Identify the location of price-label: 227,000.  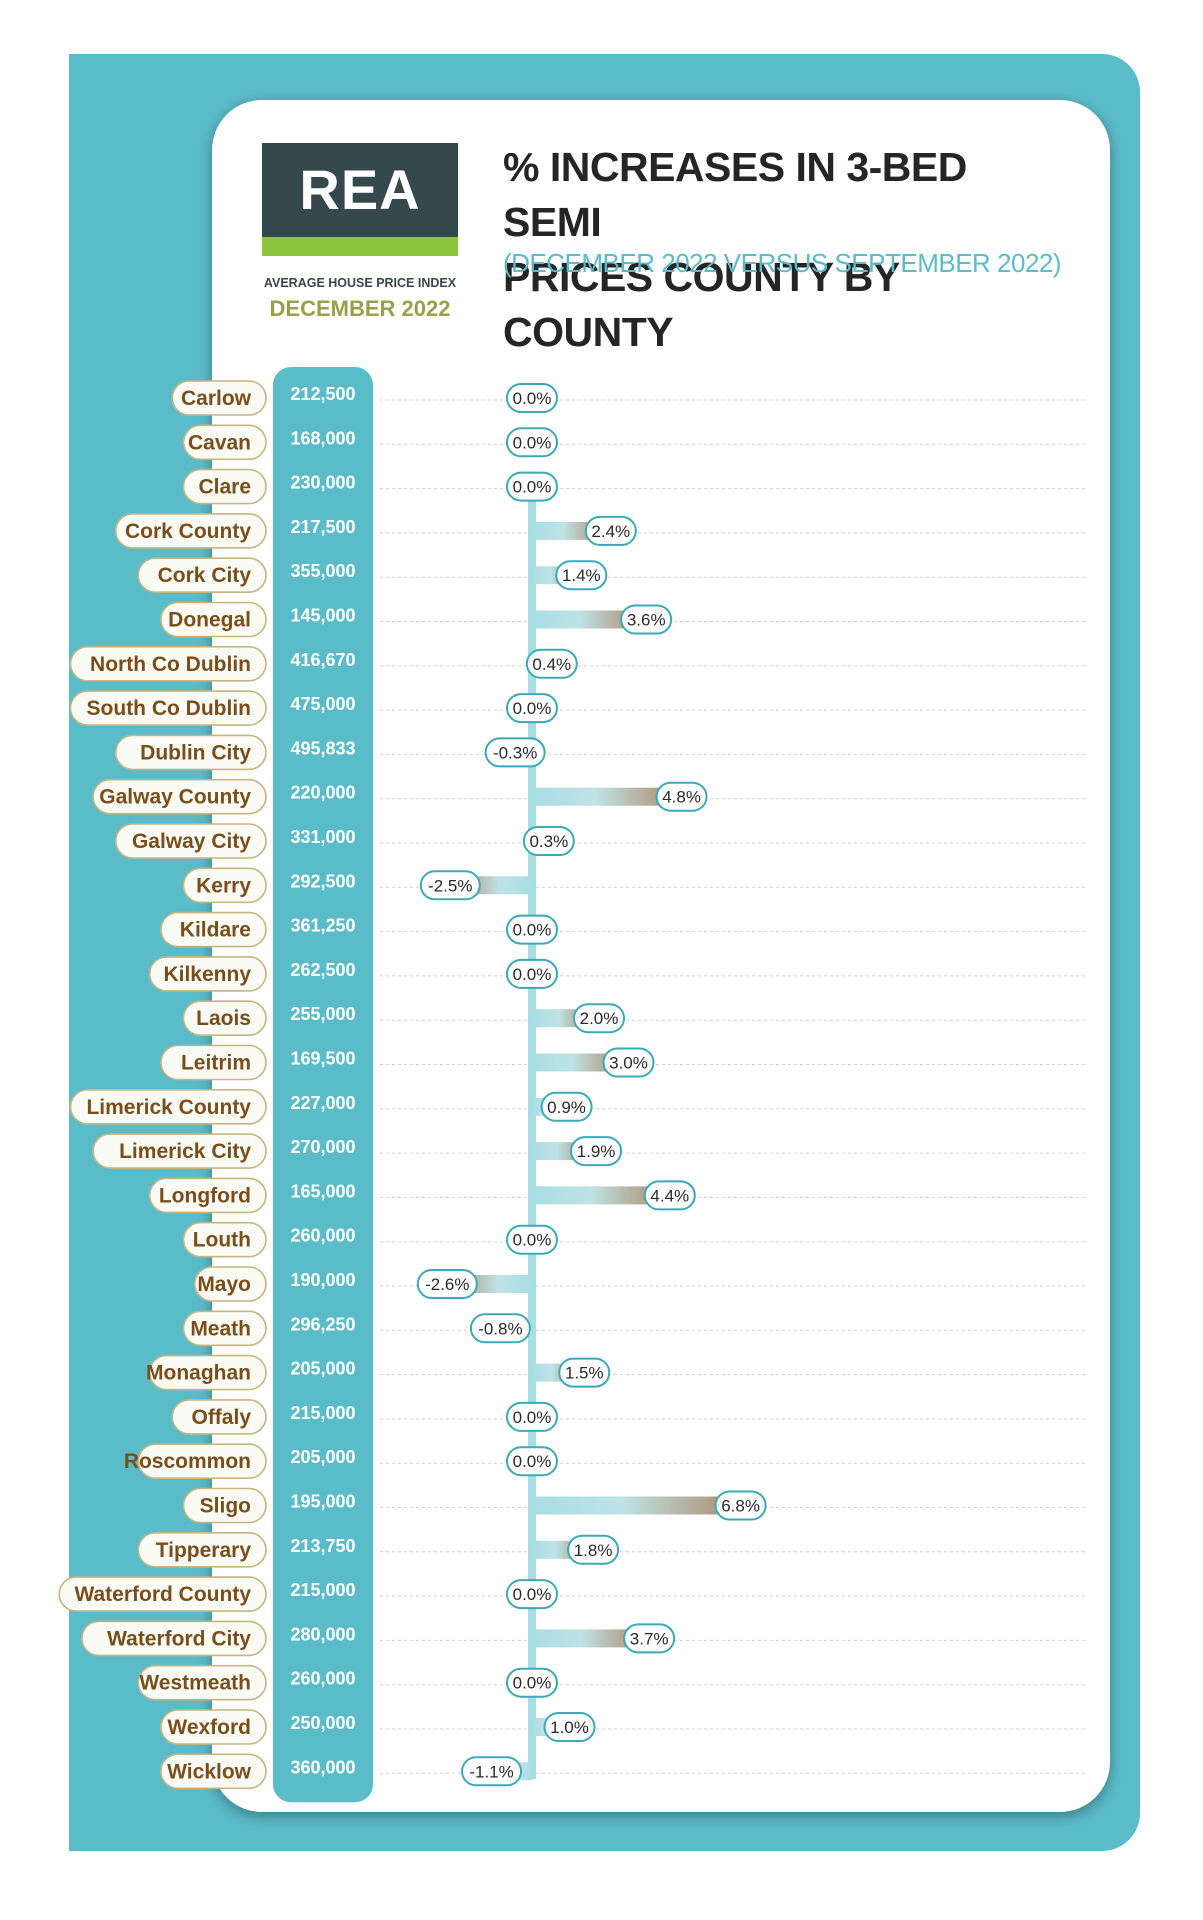
(322, 1103).